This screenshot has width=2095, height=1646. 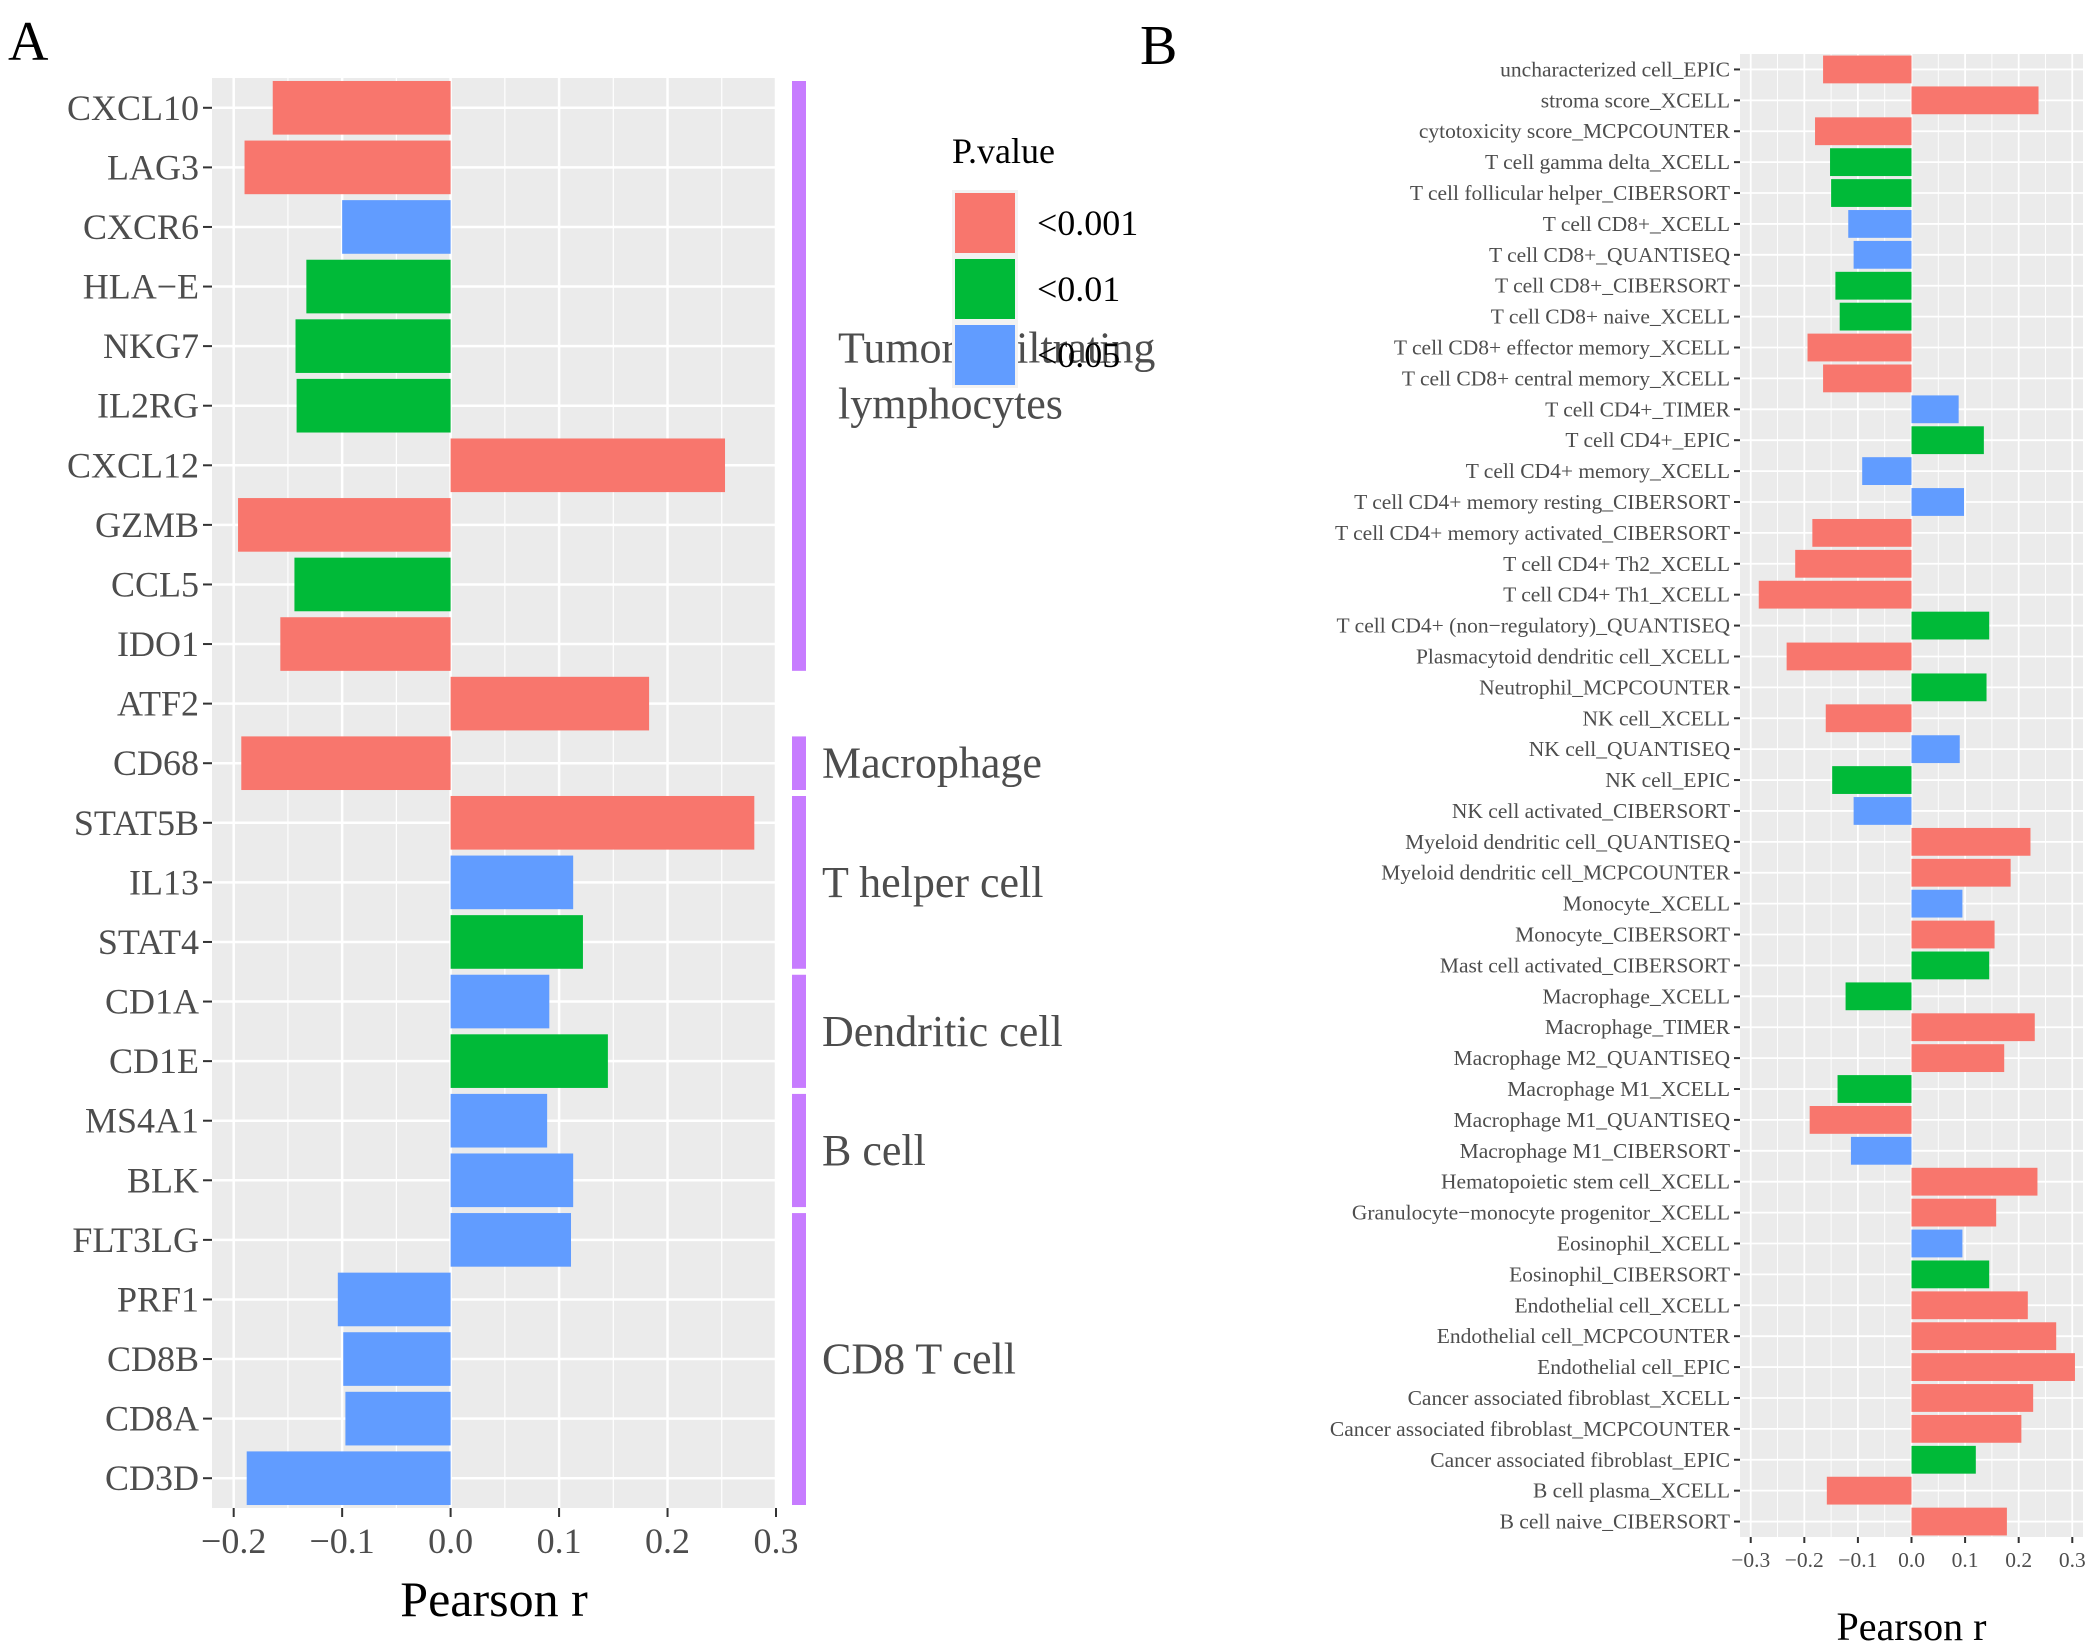 What do you see at coordinates (158, 704) in the screenshot?
I see `y-tick-label: ATF2` at bounding box center [158, 704].